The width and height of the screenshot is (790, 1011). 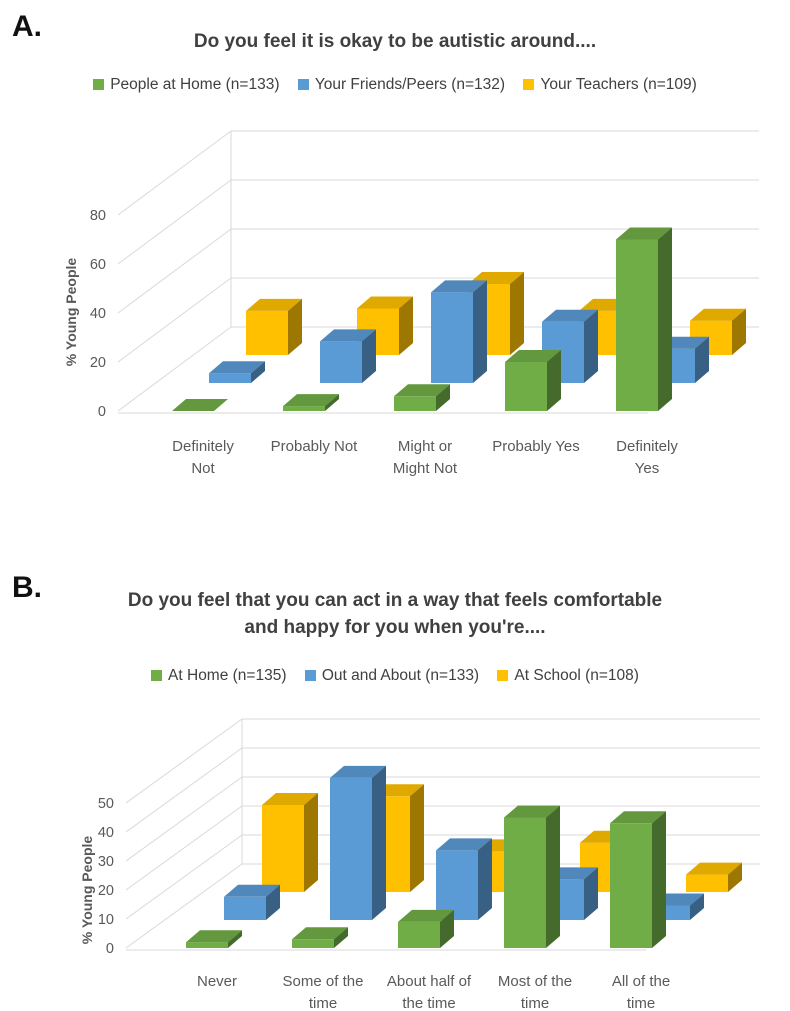 I want to click on bar-a-s0-c0, so click(x=200, y=405).